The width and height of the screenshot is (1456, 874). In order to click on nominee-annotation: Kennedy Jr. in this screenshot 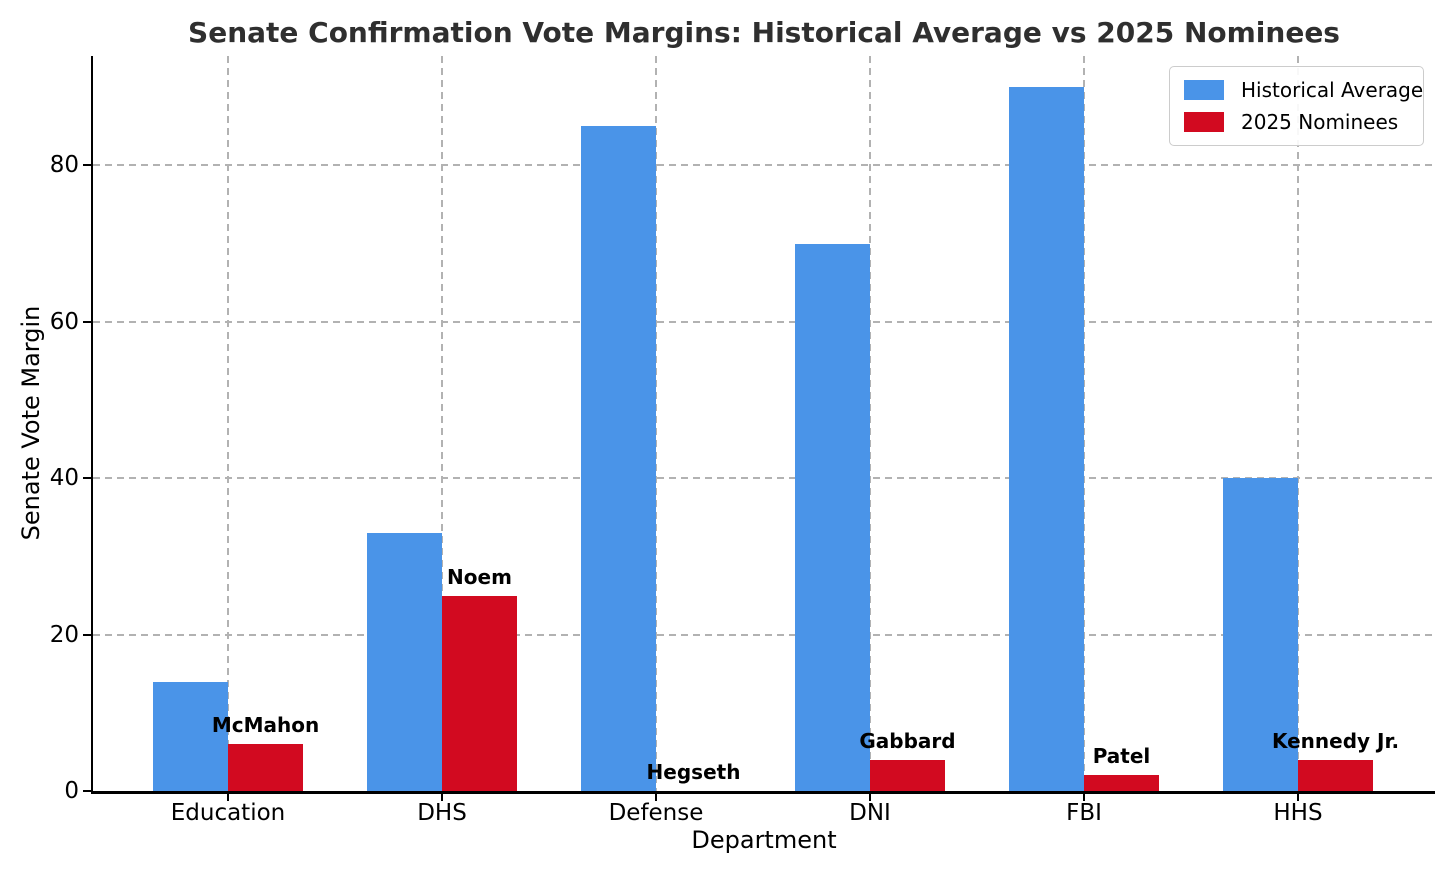, I will do `click(1335, 740)`.